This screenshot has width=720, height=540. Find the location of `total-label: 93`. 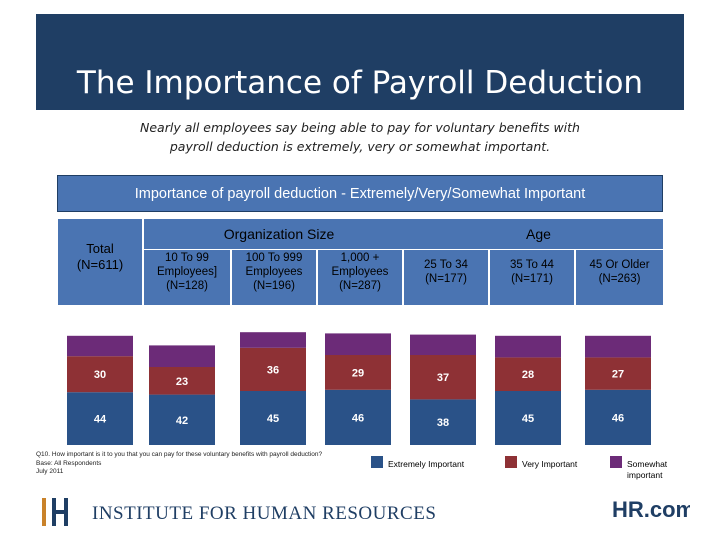

total-label: 93 is located at coordinates (358, 326).